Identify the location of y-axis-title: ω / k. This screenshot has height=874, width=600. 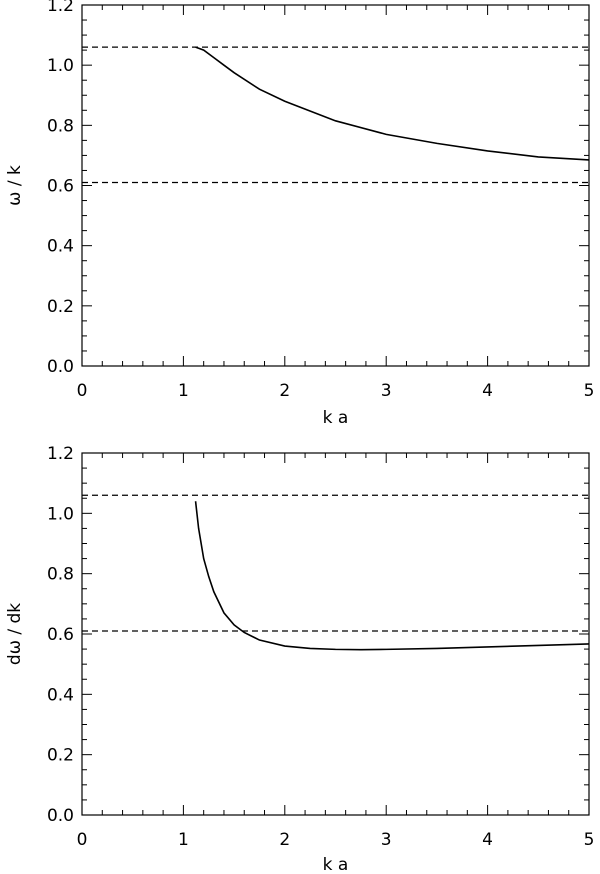
(15, 185).